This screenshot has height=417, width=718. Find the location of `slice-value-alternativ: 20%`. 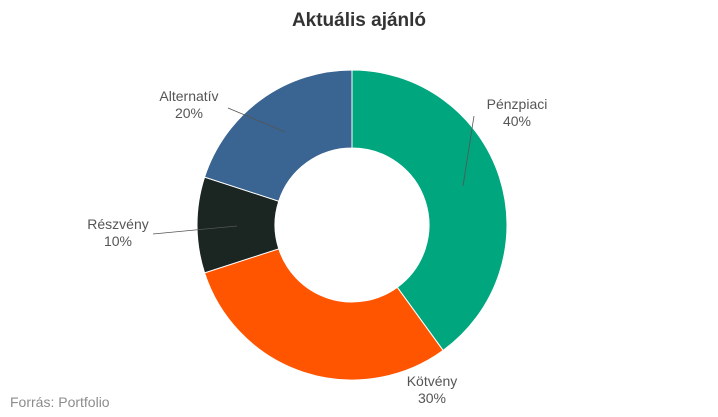

slice-value-alternativ: 20% is located at coordinates (189, 113).